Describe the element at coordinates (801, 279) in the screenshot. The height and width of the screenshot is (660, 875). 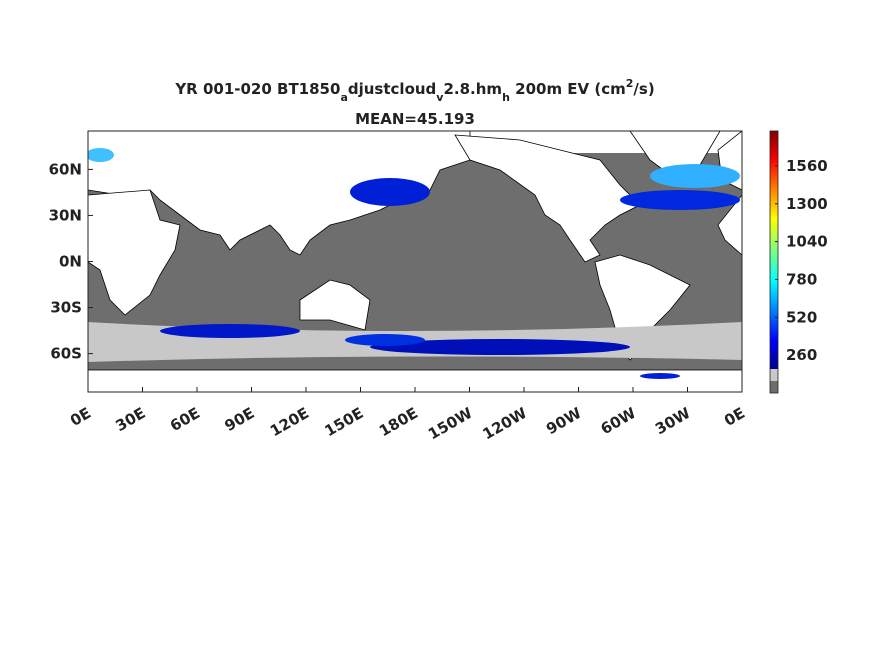
I see `colorbar-tick-label: 780` at that location.